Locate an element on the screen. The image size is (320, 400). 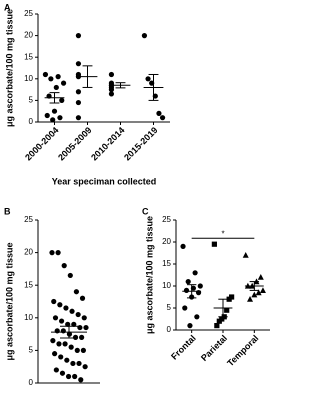
x-axis-label: Year speciman collected is located at coordinates (104, 181).